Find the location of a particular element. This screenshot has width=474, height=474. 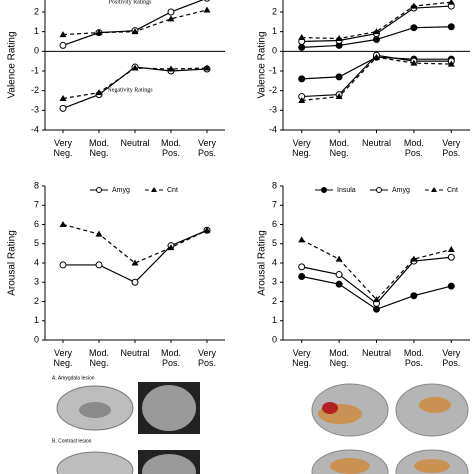

y-tick-label: -4 is located at coordinates (273, 129).